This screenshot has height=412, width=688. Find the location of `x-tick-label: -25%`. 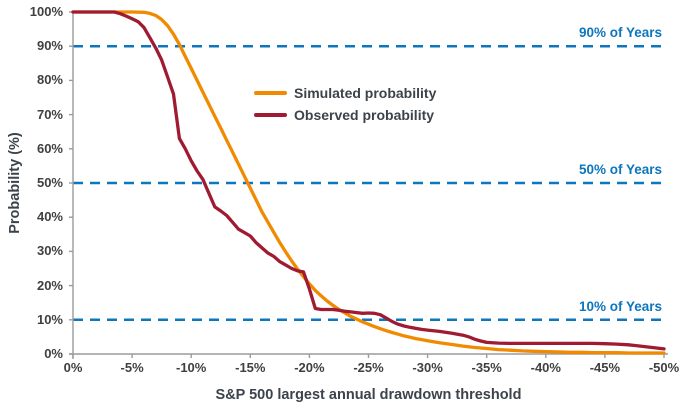

x-tick-label: -25% is located at coordinates (368, 367).